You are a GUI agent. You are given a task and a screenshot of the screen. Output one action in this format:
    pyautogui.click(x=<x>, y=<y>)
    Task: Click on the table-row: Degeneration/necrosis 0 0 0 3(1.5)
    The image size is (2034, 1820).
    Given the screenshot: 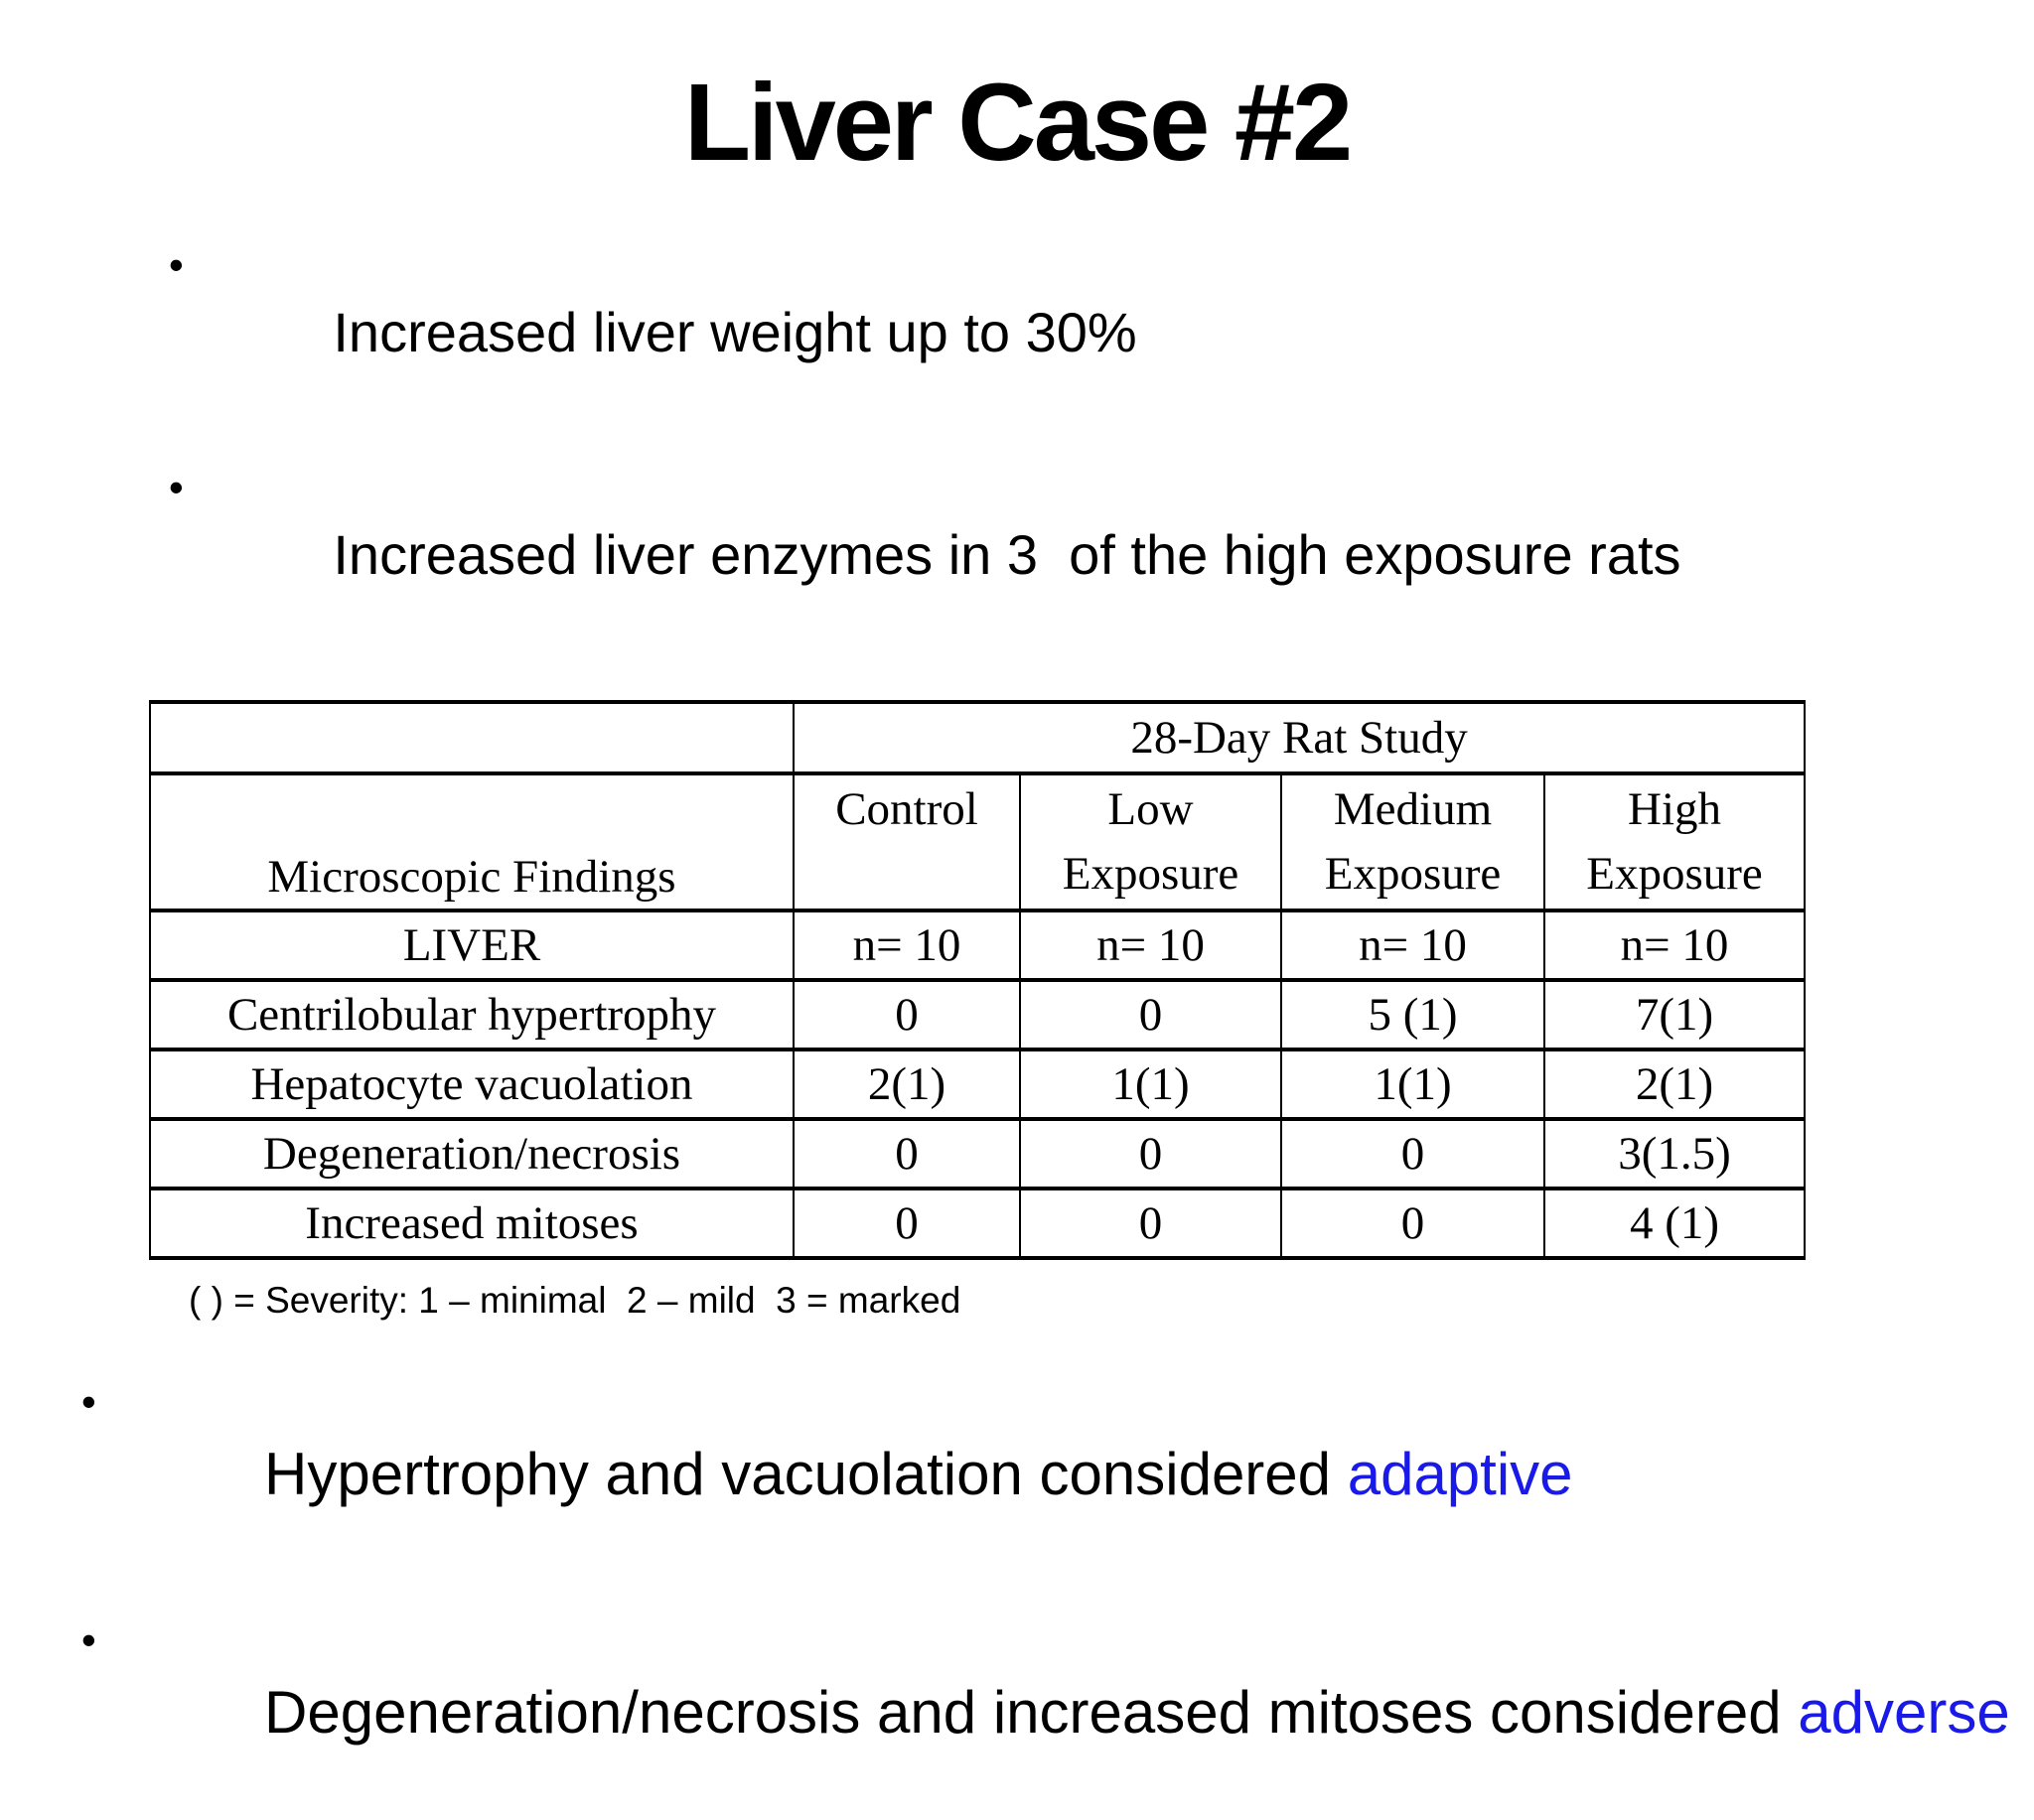 What is the action you would take?
    pyautogui.click(x=978, y=1153)
    